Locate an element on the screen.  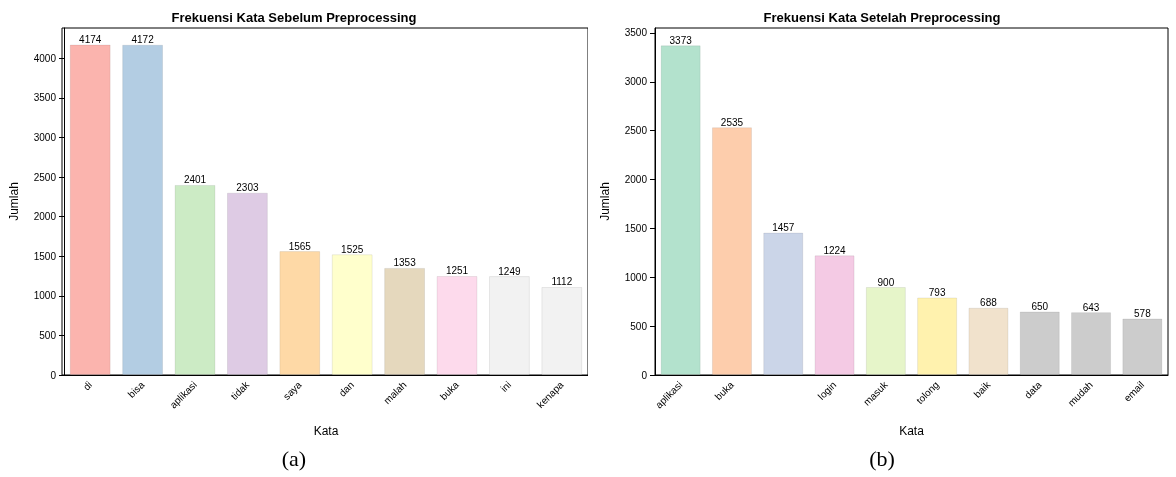
data-label: 2303 is located at coordinates (247, 188).